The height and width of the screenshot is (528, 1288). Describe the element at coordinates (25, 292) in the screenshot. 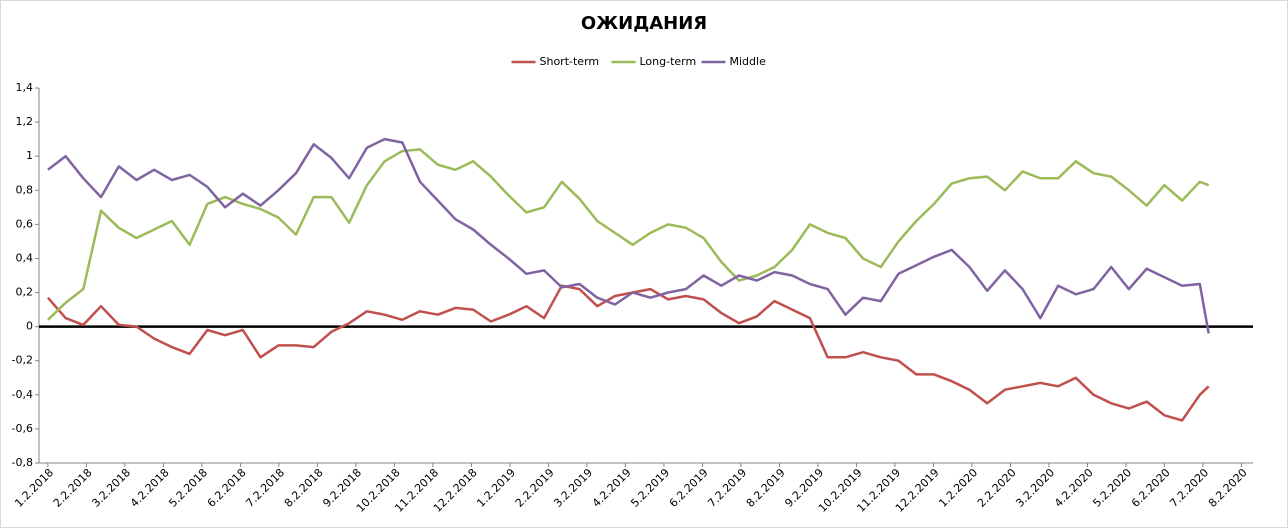

I see `y-tick-label: 0,2` at that location.